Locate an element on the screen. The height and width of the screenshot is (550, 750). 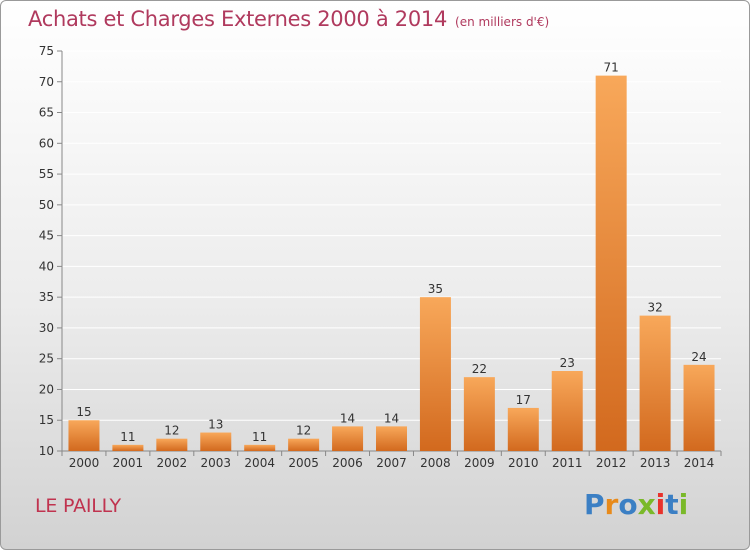
y-tick-label: 65 is located at coordinates (46, 113).